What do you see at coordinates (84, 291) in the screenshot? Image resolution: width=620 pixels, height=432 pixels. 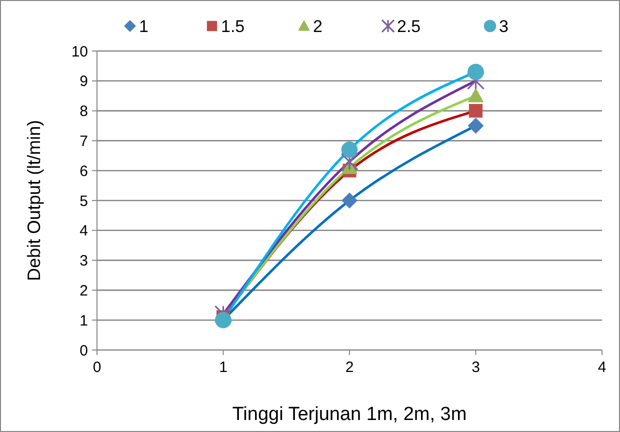 I see `y-tick-label: 2` at bounding box center [84, 291].